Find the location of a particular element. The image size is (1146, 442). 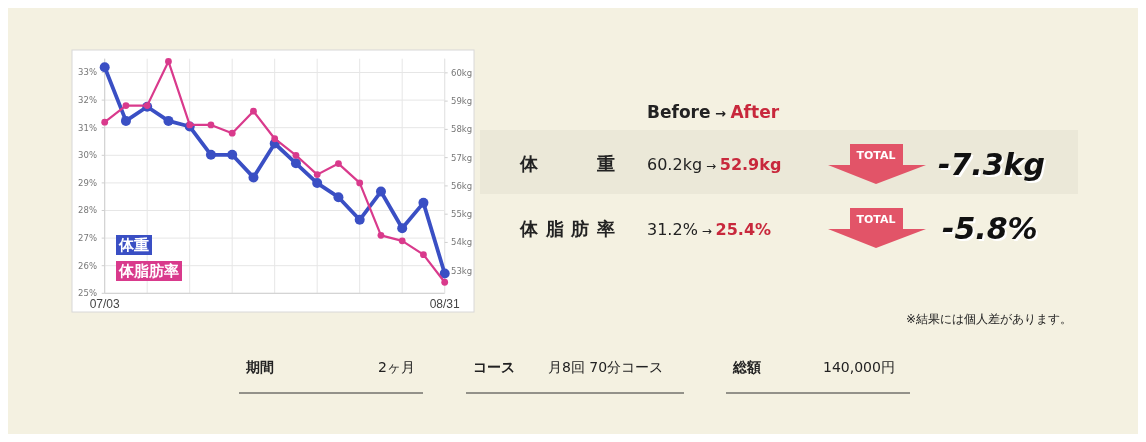

y2-tick-label: 53kg is located at coordinates (462, 270).